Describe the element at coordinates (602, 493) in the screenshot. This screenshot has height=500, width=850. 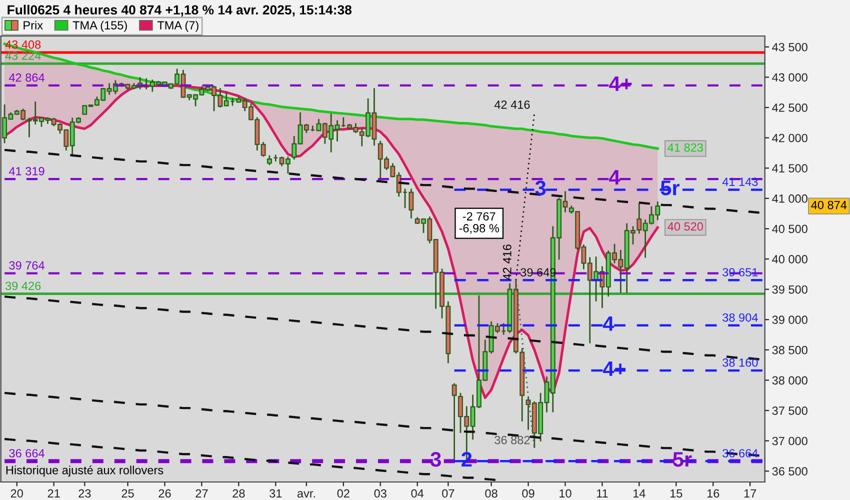
I see `x-tick-label: 11` at that location.